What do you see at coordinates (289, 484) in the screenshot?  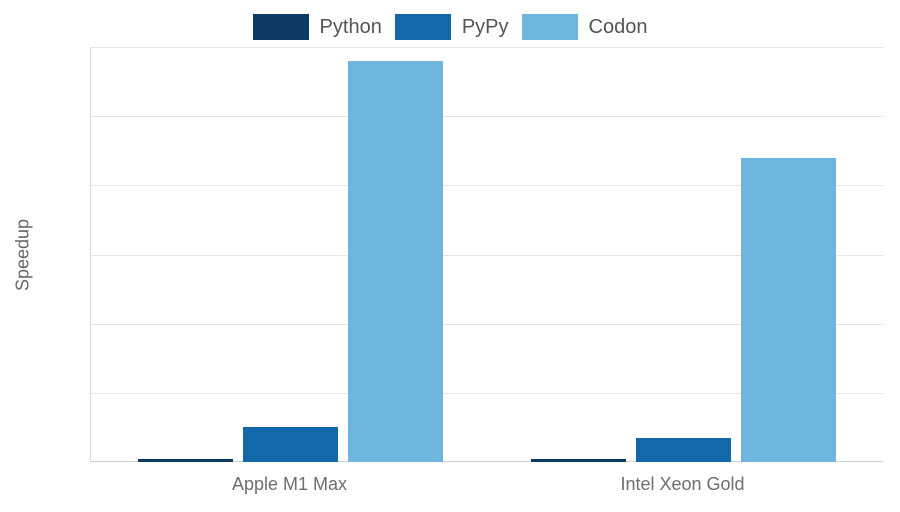 I see `x-label-apple-m1-max: Apple M1 Max` at bounding box center [289, 484].